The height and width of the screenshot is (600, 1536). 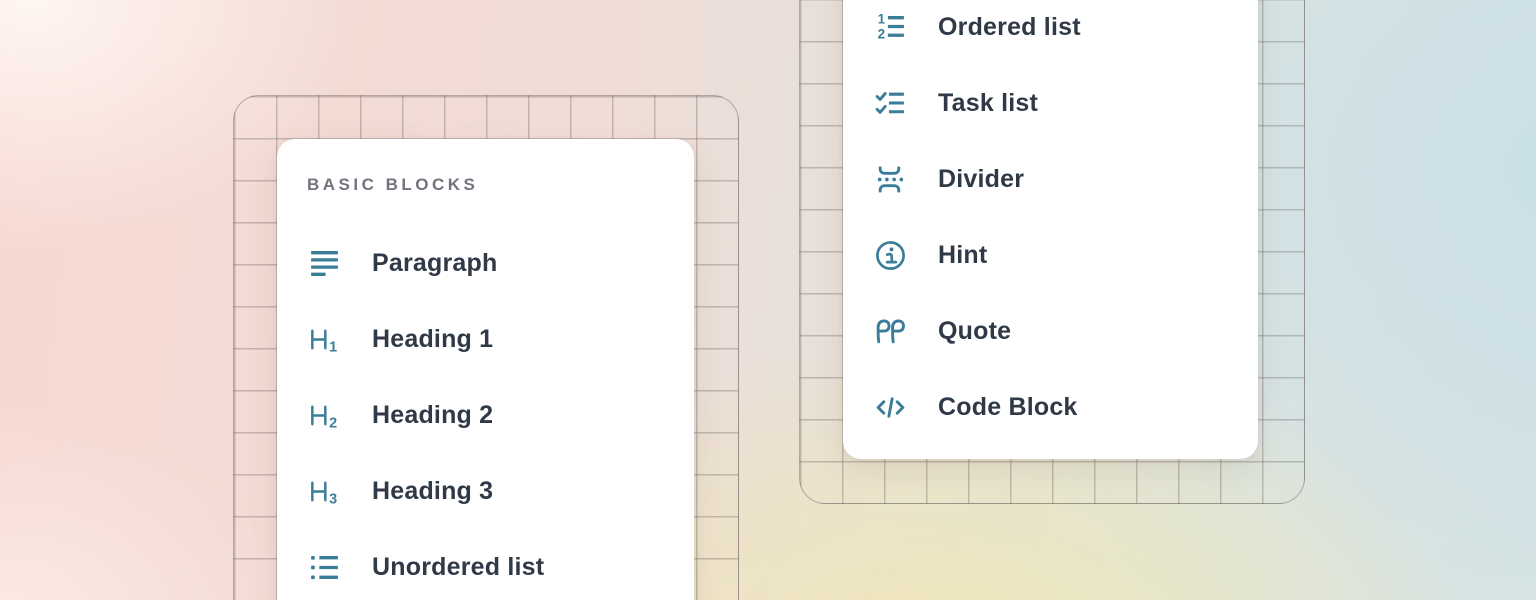 I want to click on menu-item-label: Heading 2, so click(x=433, y=414).